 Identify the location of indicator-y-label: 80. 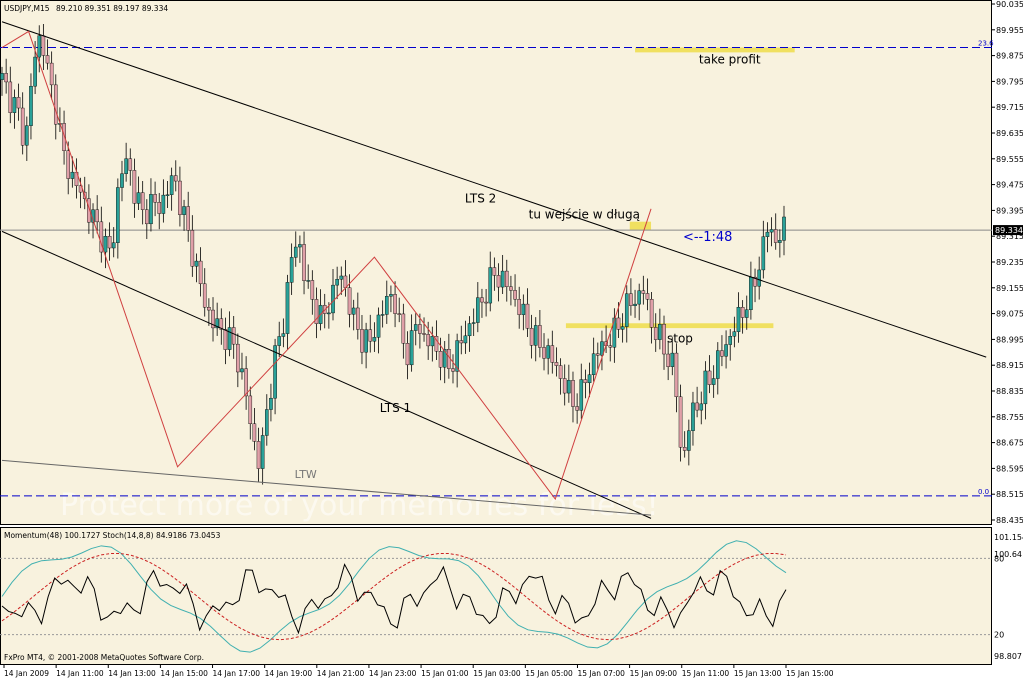
(999, 558).